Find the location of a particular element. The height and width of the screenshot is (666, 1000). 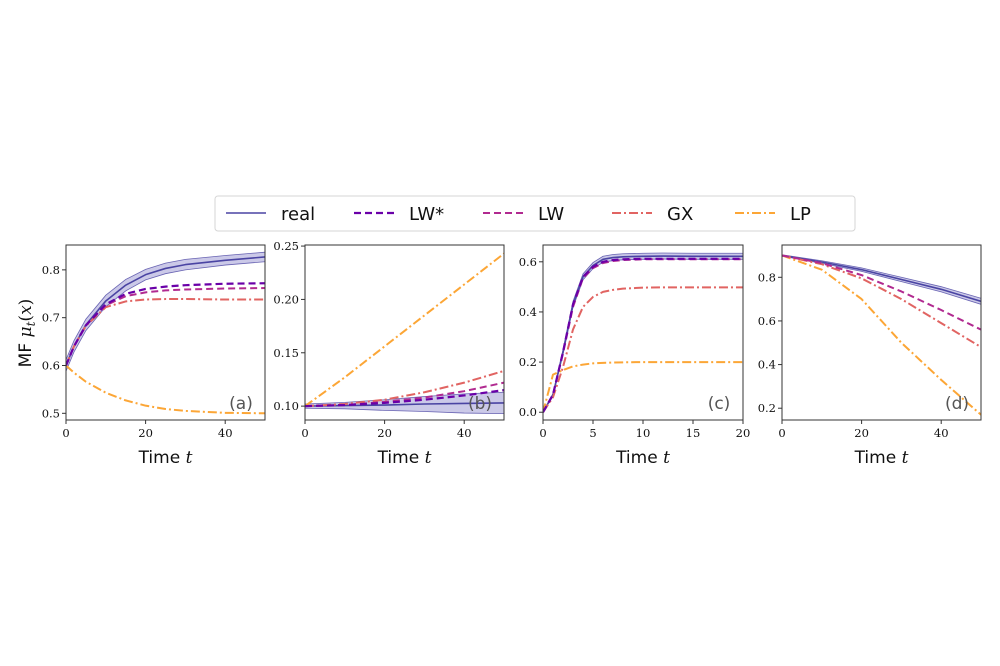

x-tick-label: 15 is located at coordinates (693, 433).